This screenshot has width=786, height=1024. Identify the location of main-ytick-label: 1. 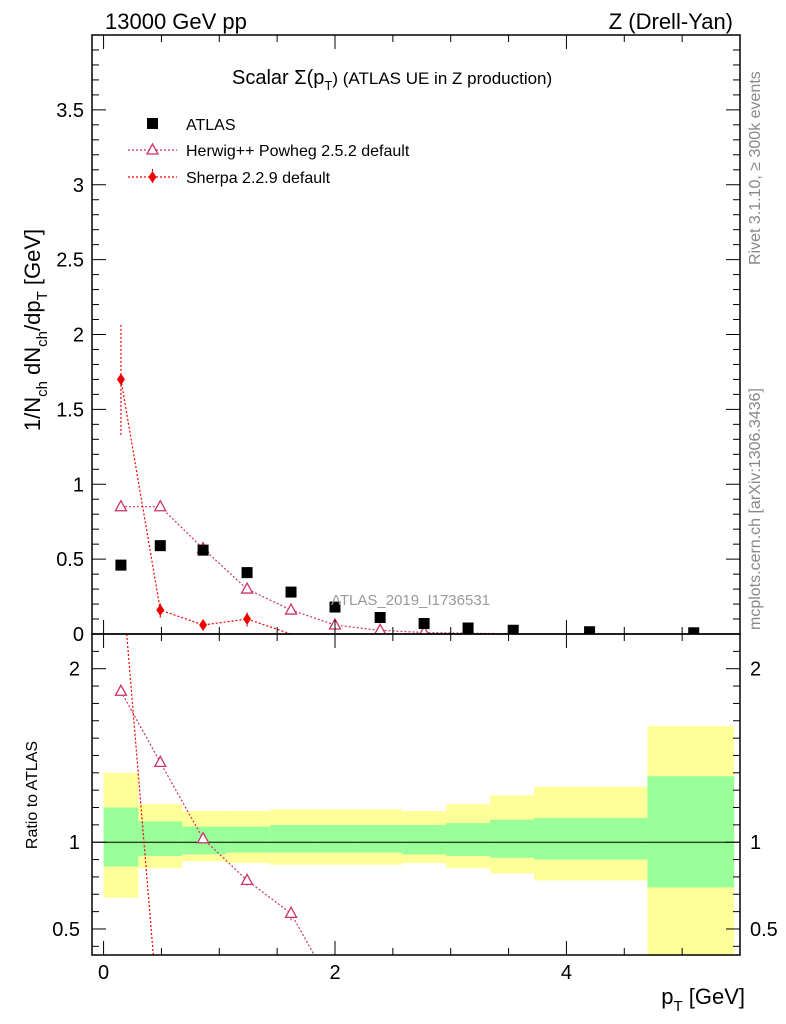
(78, 485).